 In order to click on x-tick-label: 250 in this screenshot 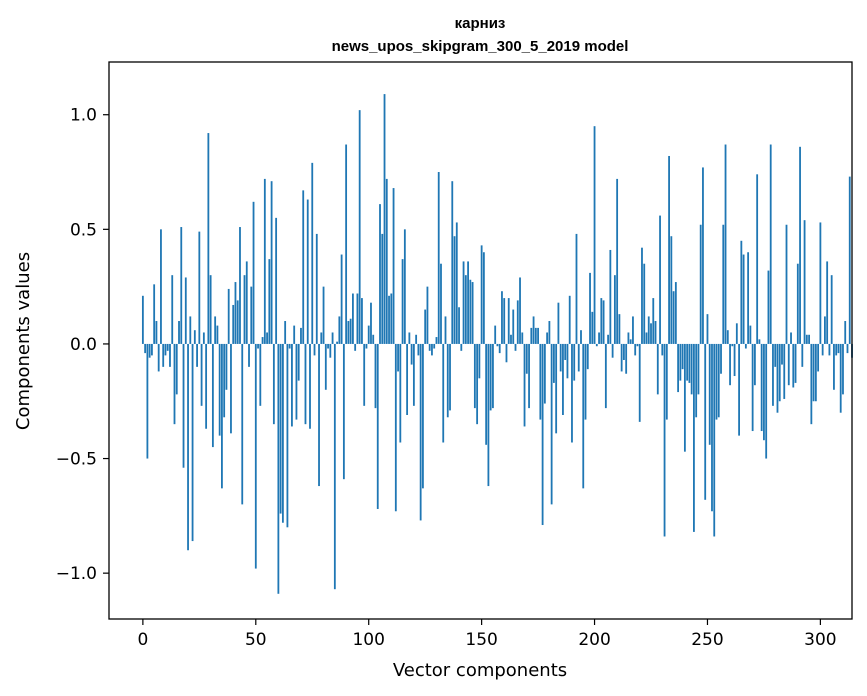, I will do `click(707, 640)`.